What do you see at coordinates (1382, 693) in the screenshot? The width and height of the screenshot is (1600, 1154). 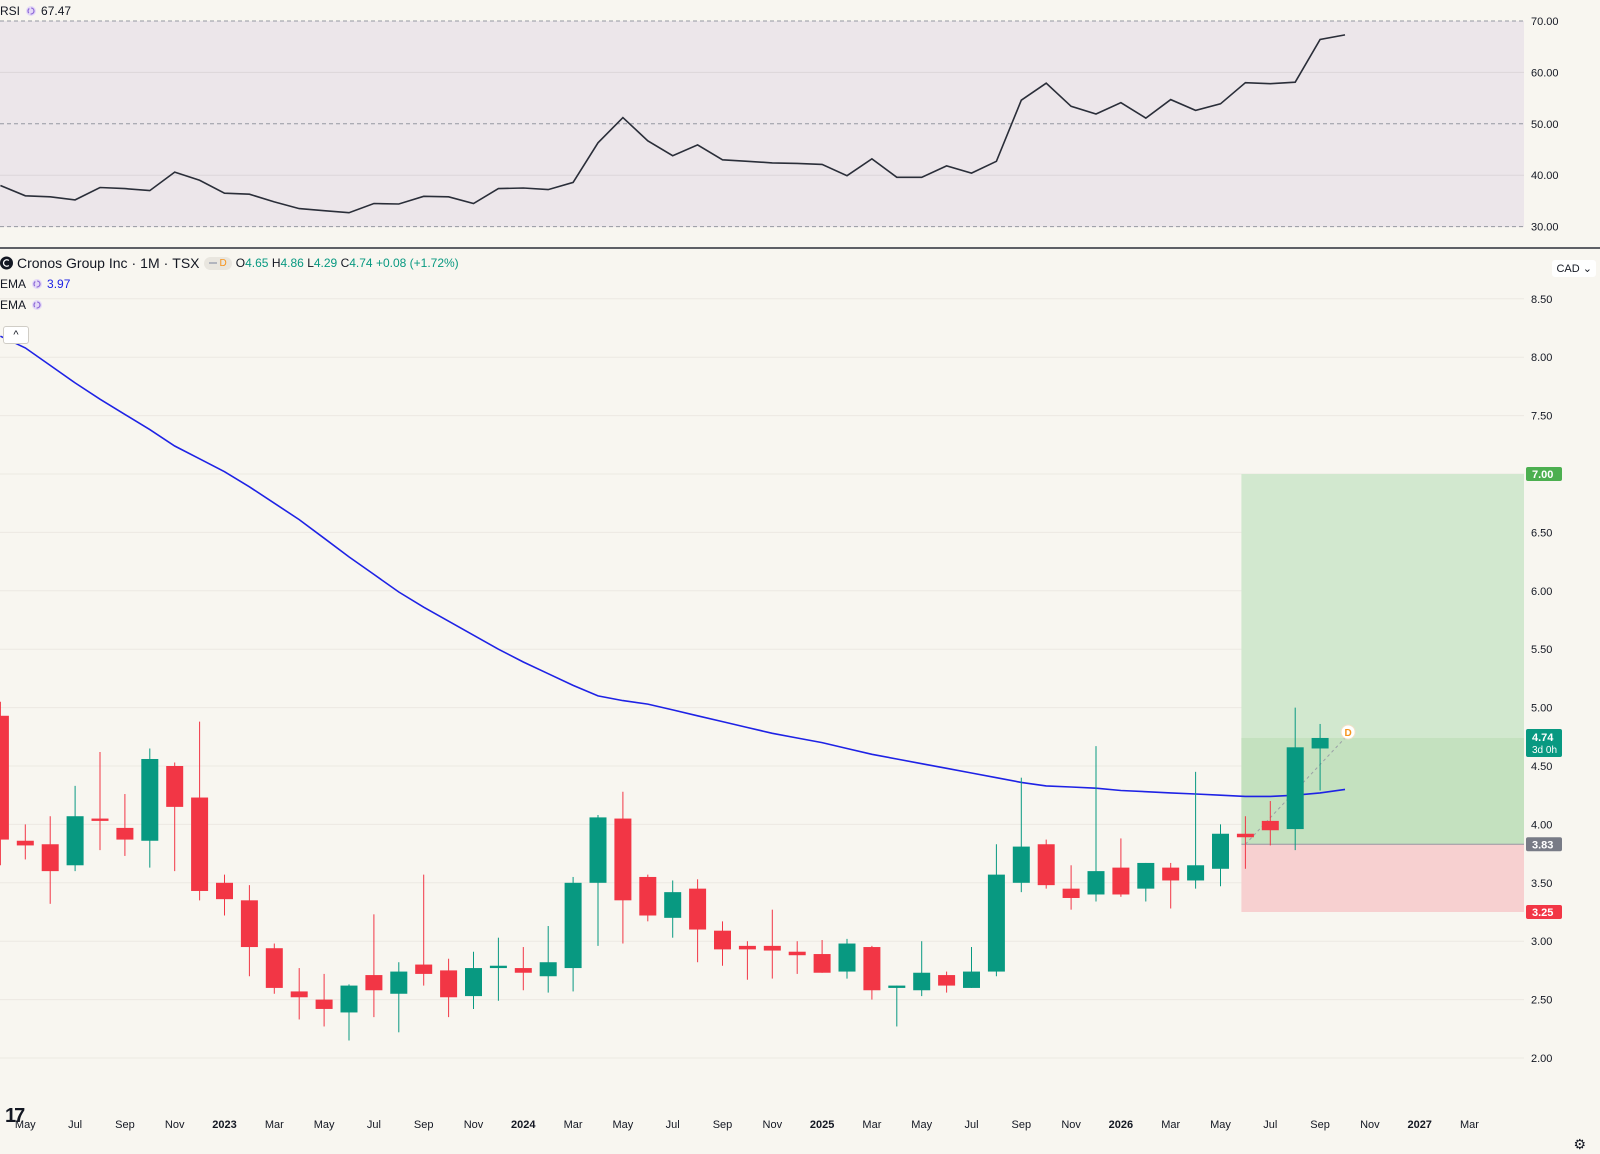 I see `long-position-tool` at bounding box center [1382, 693].